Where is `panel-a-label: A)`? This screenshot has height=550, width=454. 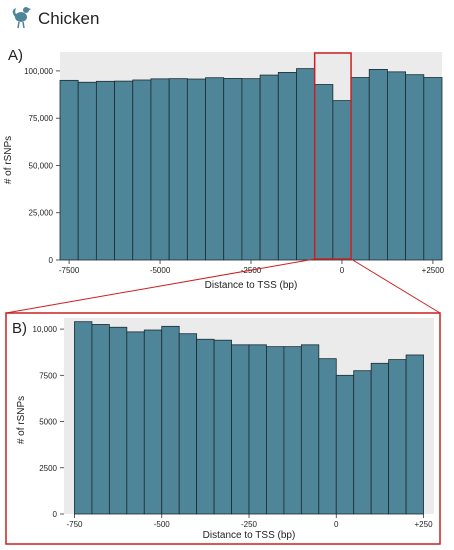
panel-a-label: A) is located at coordinates (15, 55).